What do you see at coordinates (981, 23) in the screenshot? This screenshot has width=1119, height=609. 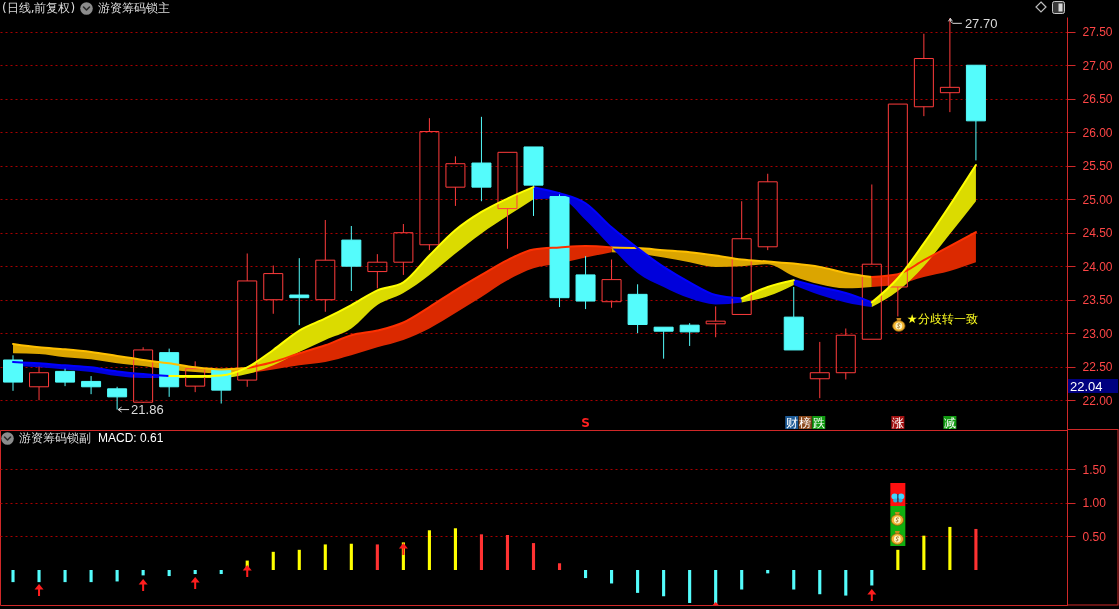 I see `annotation: 27.70` at bounding box center [981, 23].